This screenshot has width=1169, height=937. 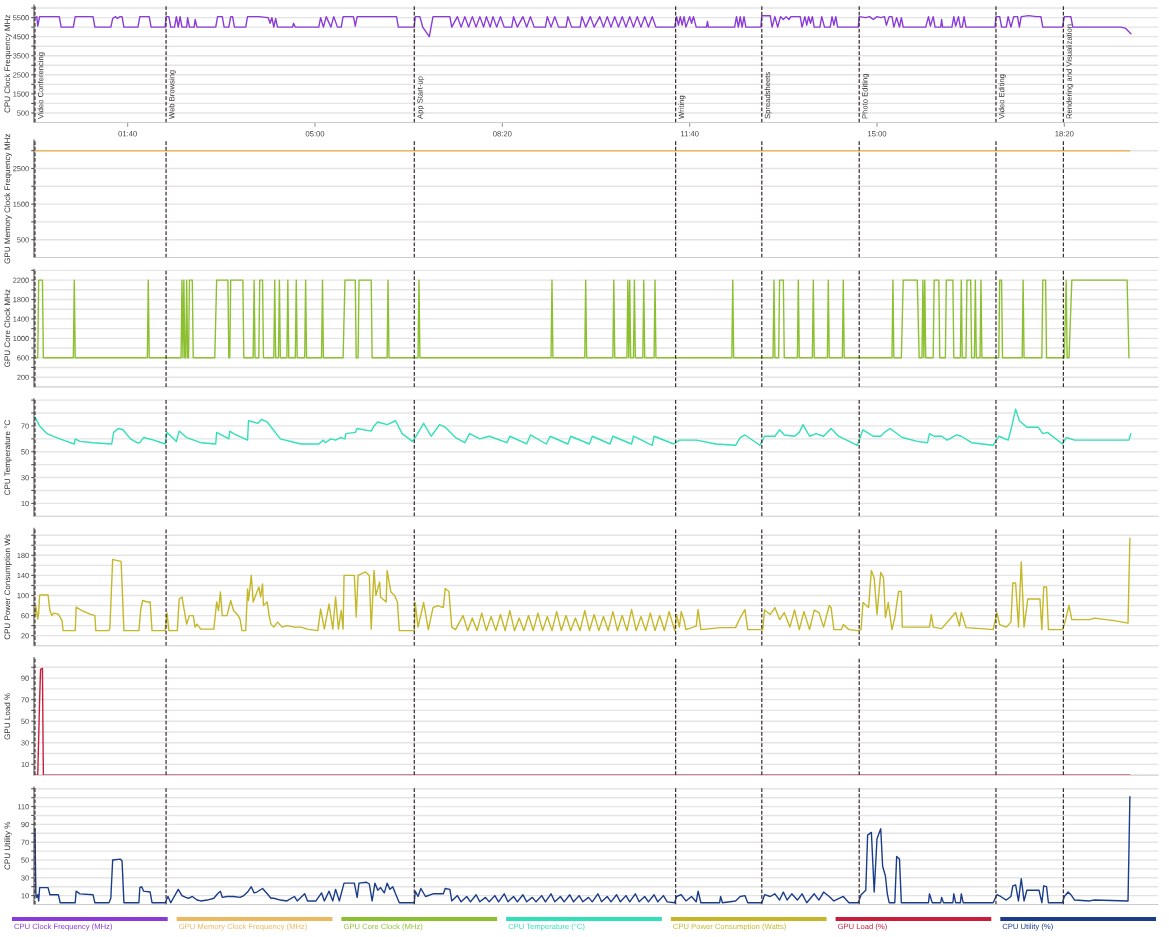 What do you see at coordinates (8, 587) in the screenshot?
I see `y-axis-title: CPU Power Consumption Ws` at bounding box center [8, 587].